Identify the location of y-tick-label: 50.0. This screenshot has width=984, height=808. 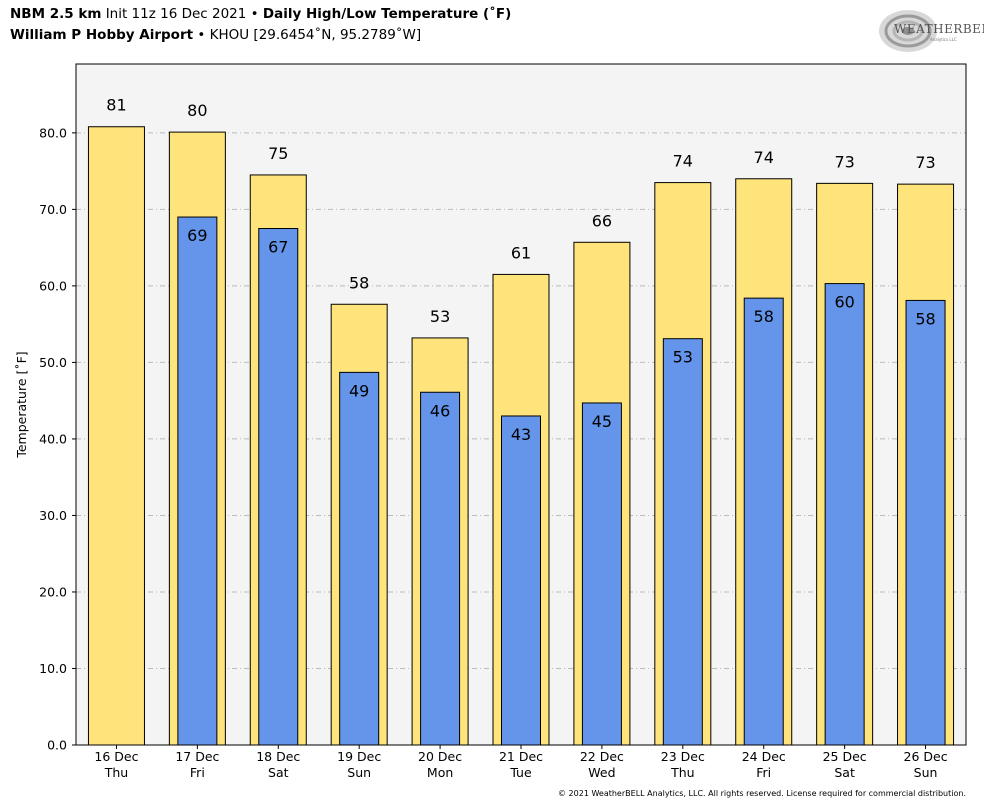
(53, 362).